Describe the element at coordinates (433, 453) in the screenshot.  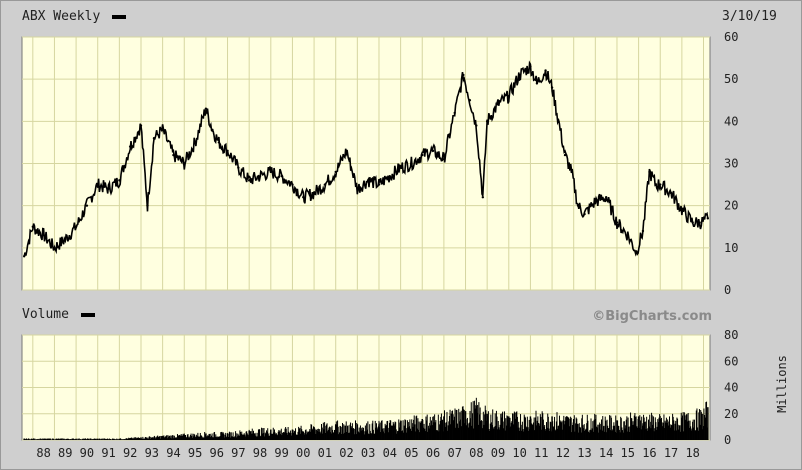
I see `x-tick-label: 06` at that location.